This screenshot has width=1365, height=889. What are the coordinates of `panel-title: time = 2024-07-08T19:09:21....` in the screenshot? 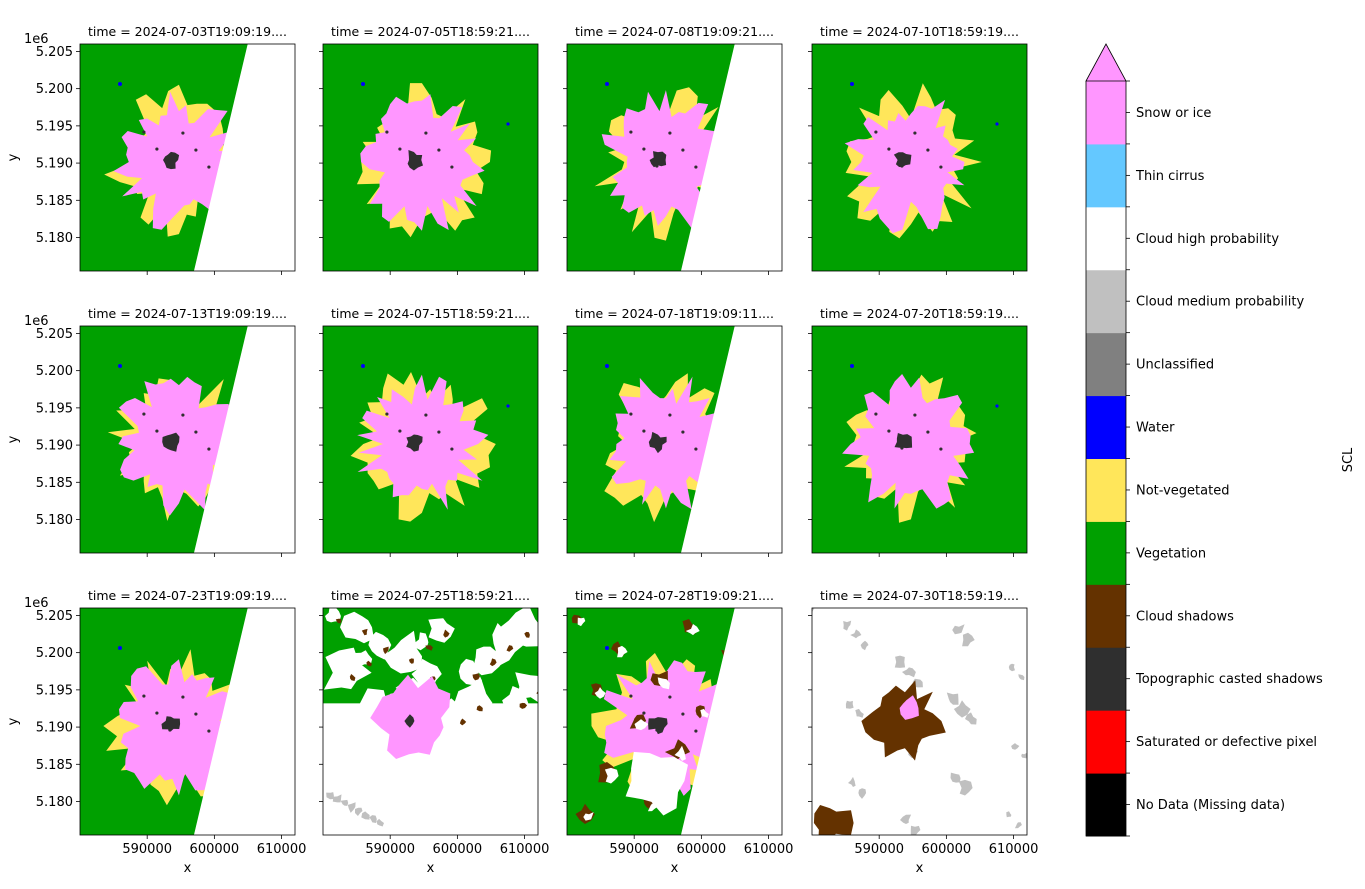 It's located at (674, 31).